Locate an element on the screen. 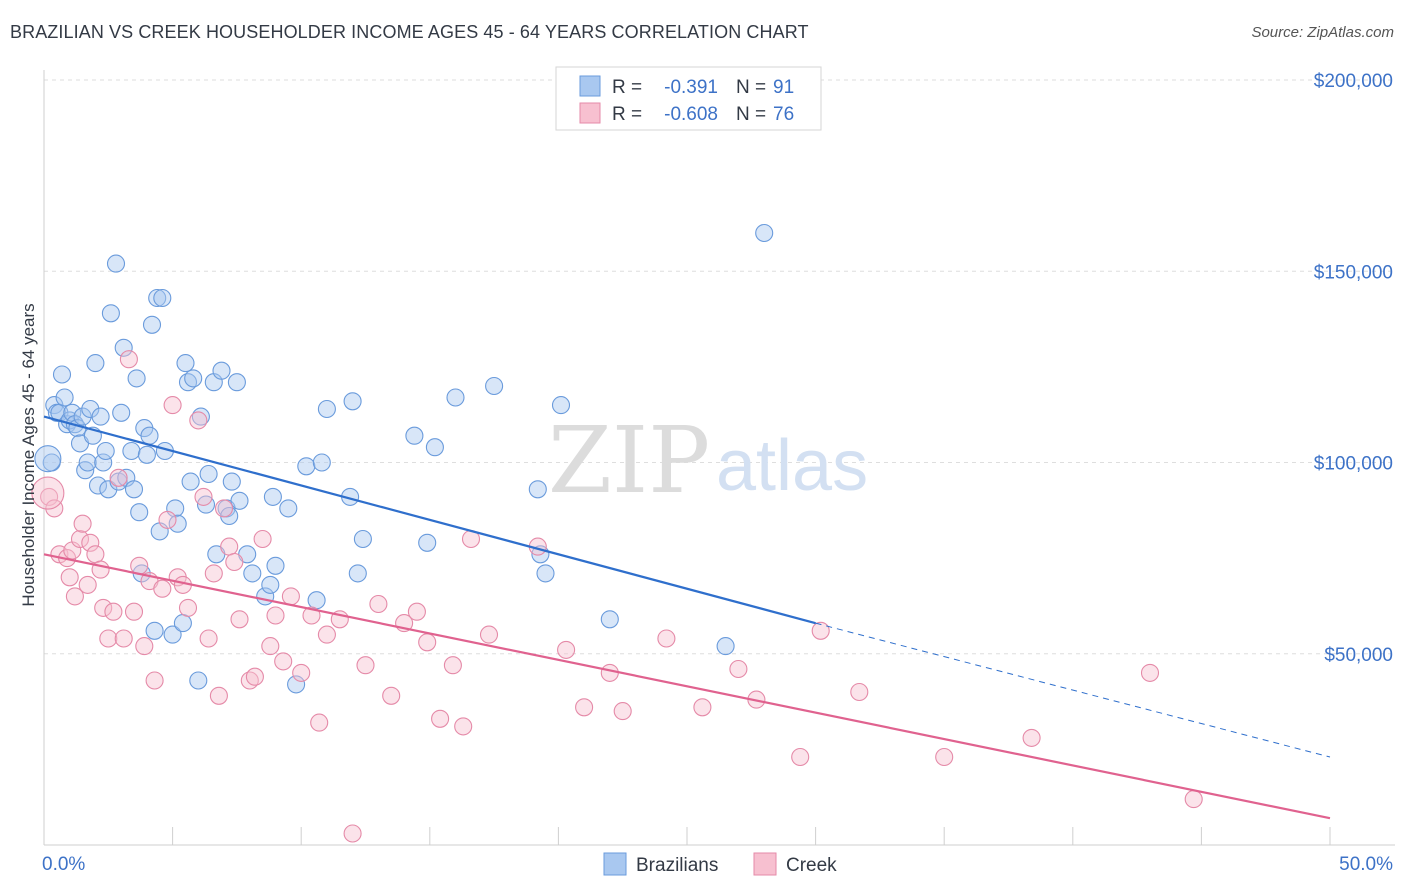 The image size is (1406, 892). x-tick-label-end: 50.0% is located at coordinates (1366, 864).